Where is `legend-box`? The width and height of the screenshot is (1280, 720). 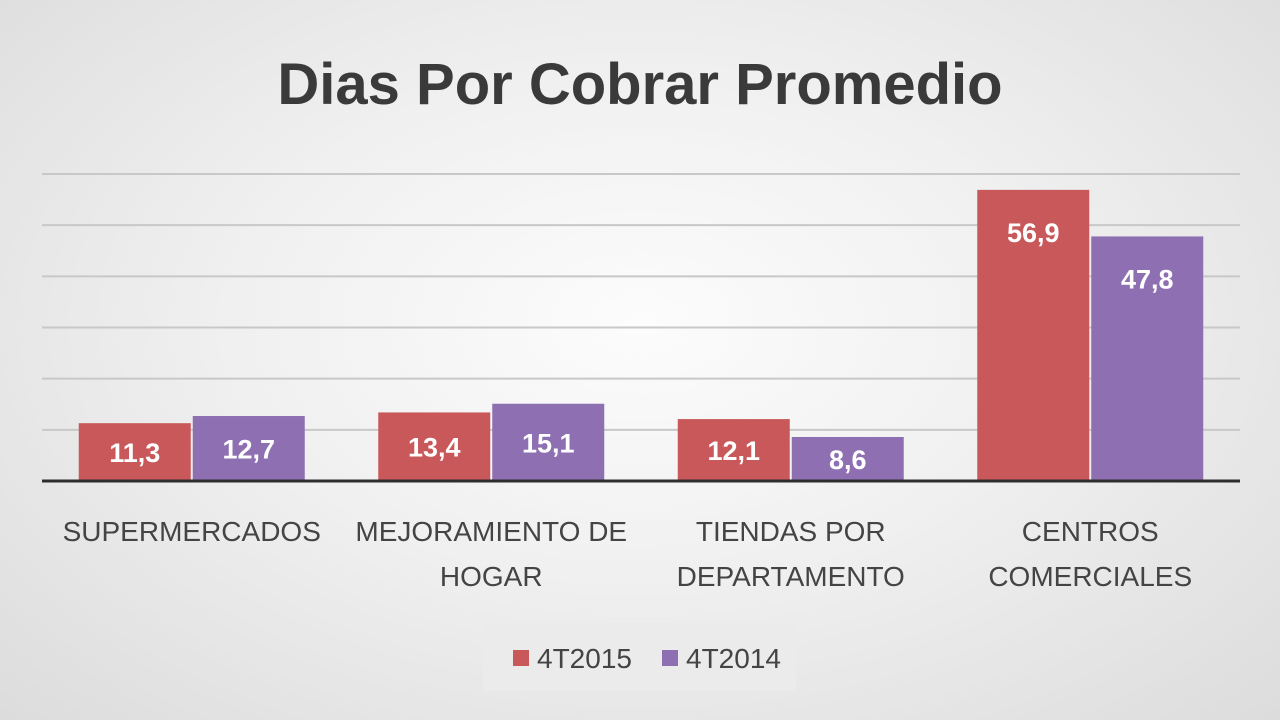 legend-box is located at coordinates (639, 657).